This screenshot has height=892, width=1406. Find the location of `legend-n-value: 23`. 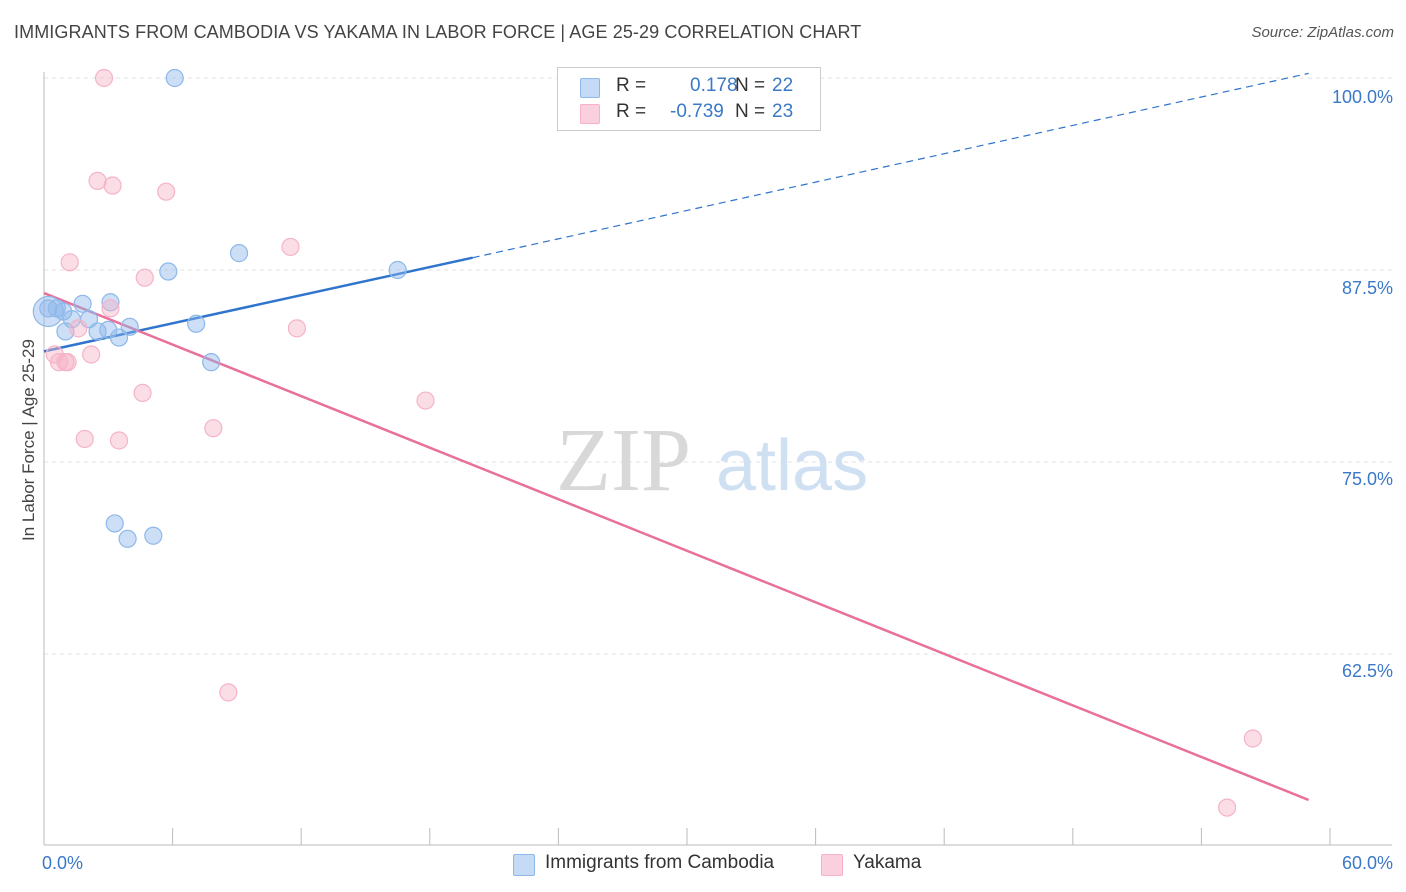

legend-n-value: 23 is located at coordinates (783, 111).